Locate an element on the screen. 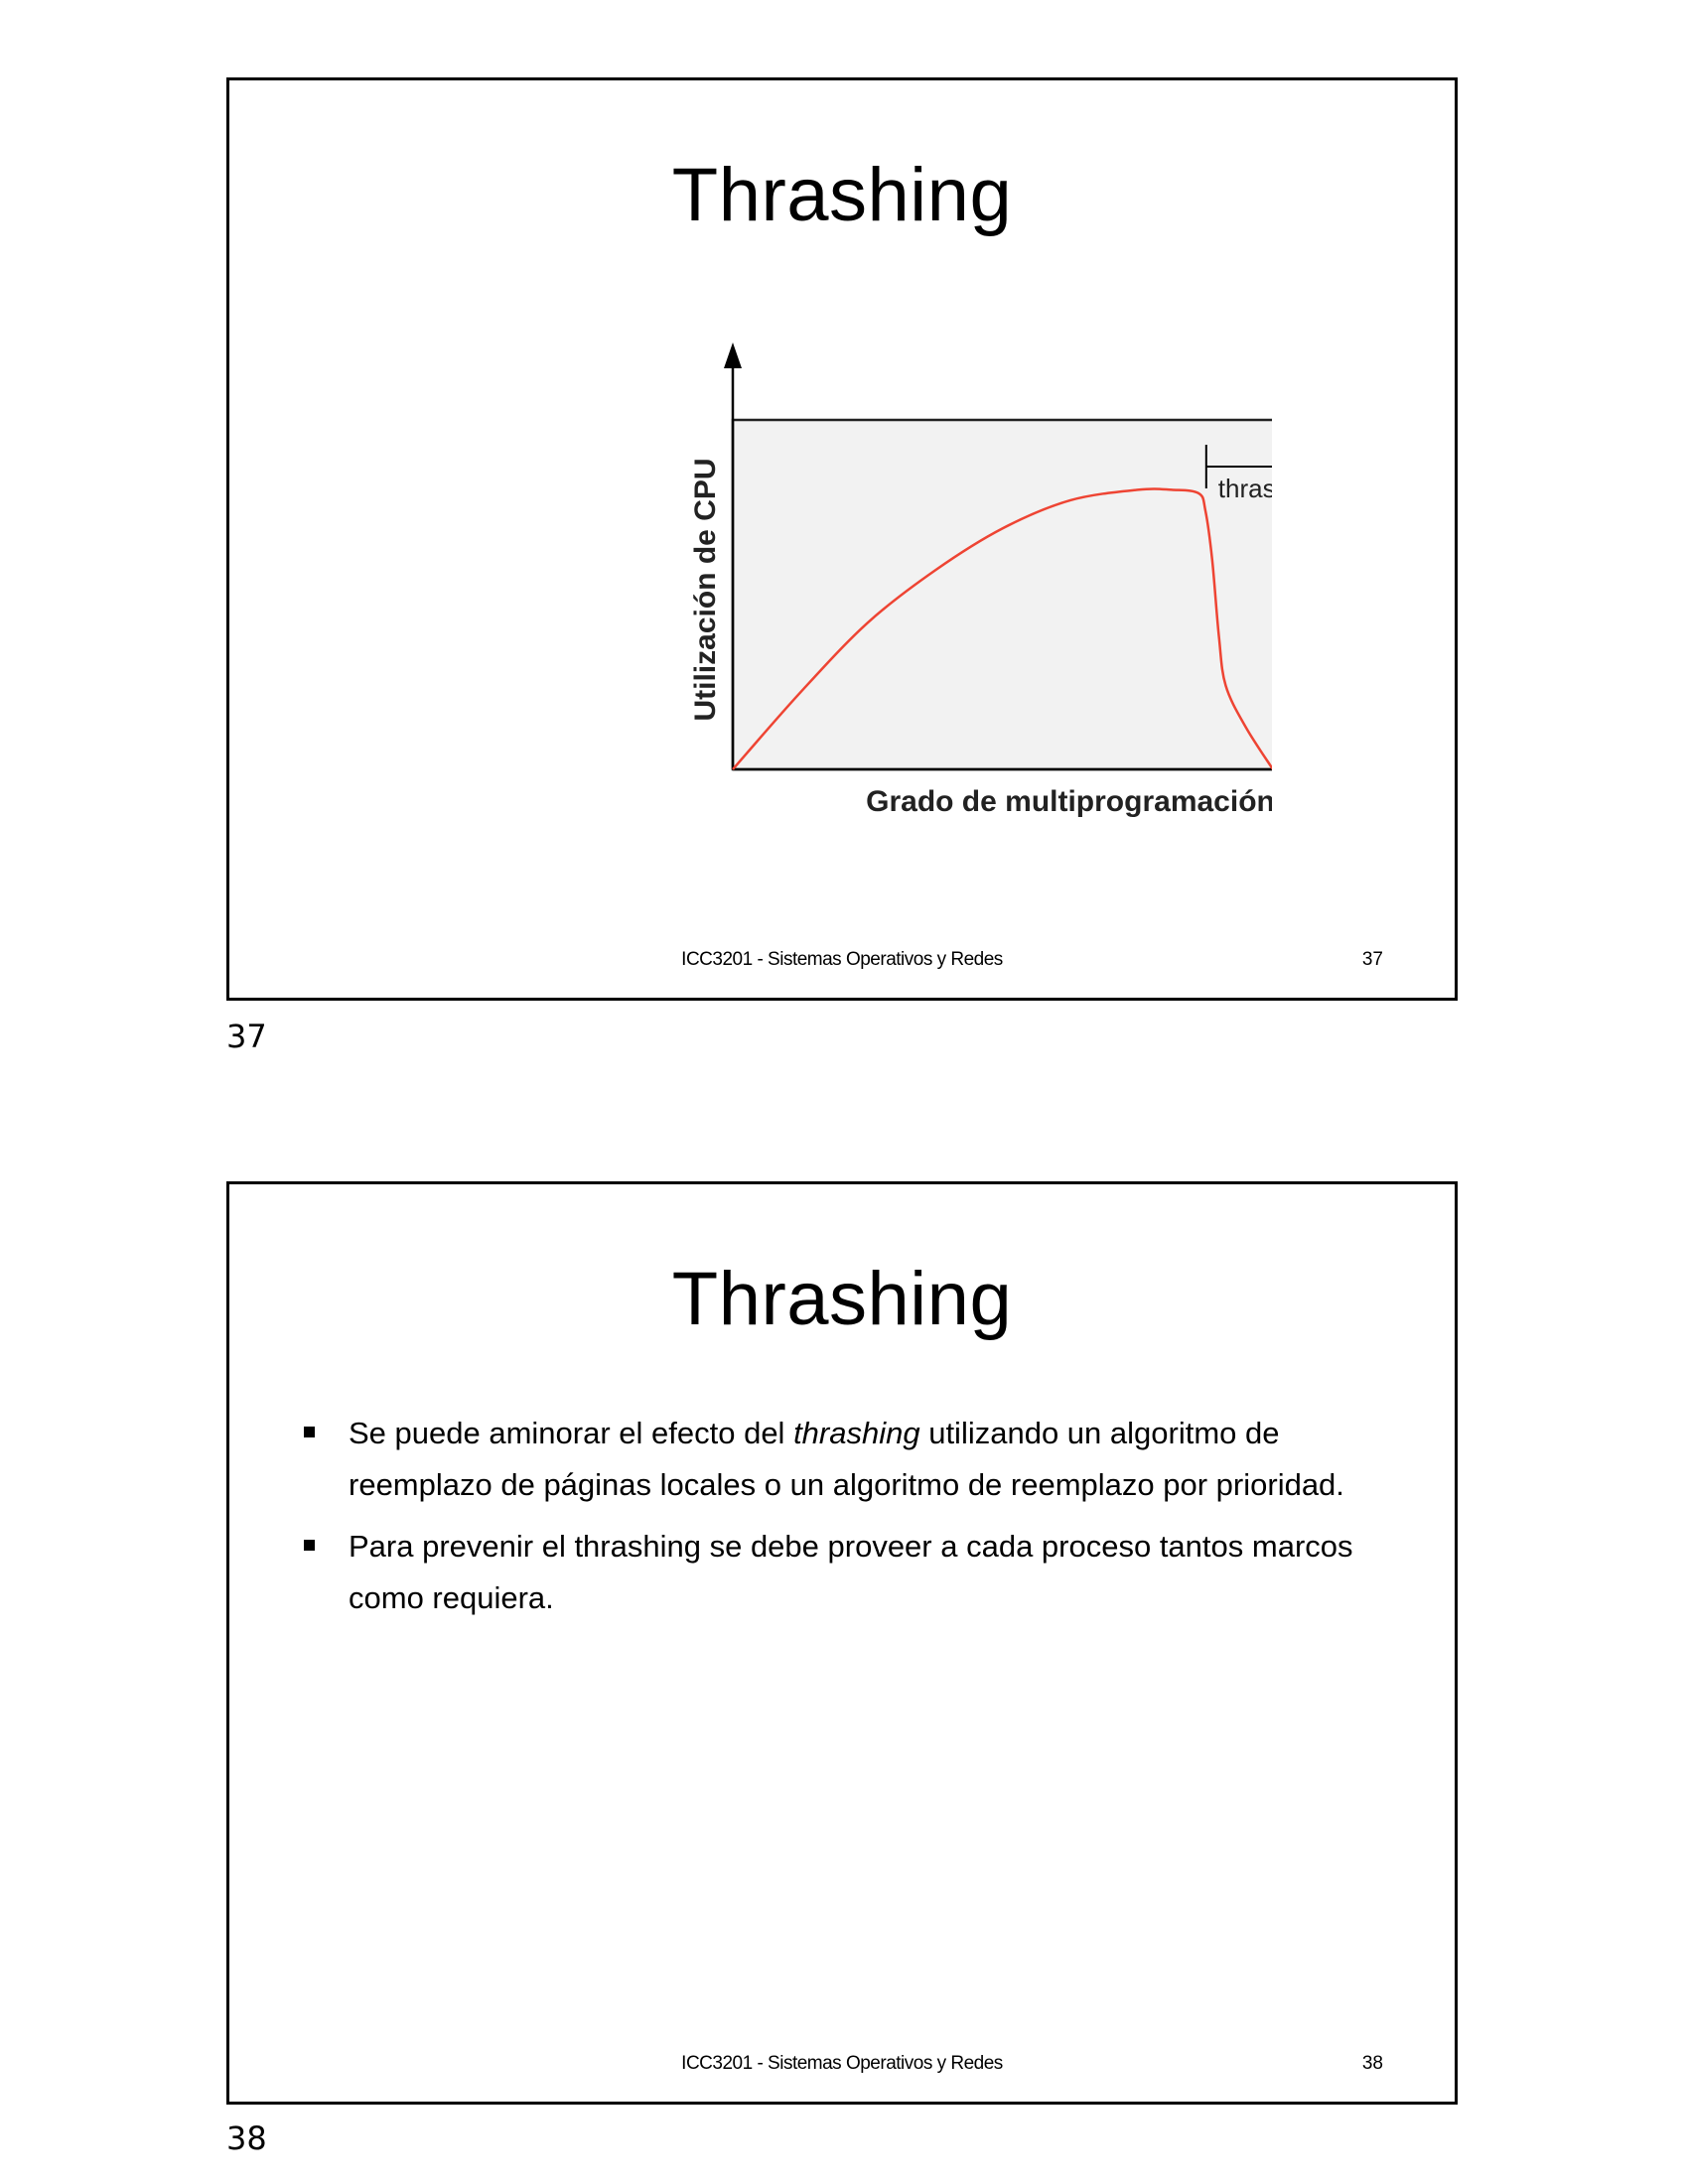 Image resolution: width=1688 pixels, height=2184 pixels. y-axis-label: Utilización de CPU is located at coordinates (705, 589).